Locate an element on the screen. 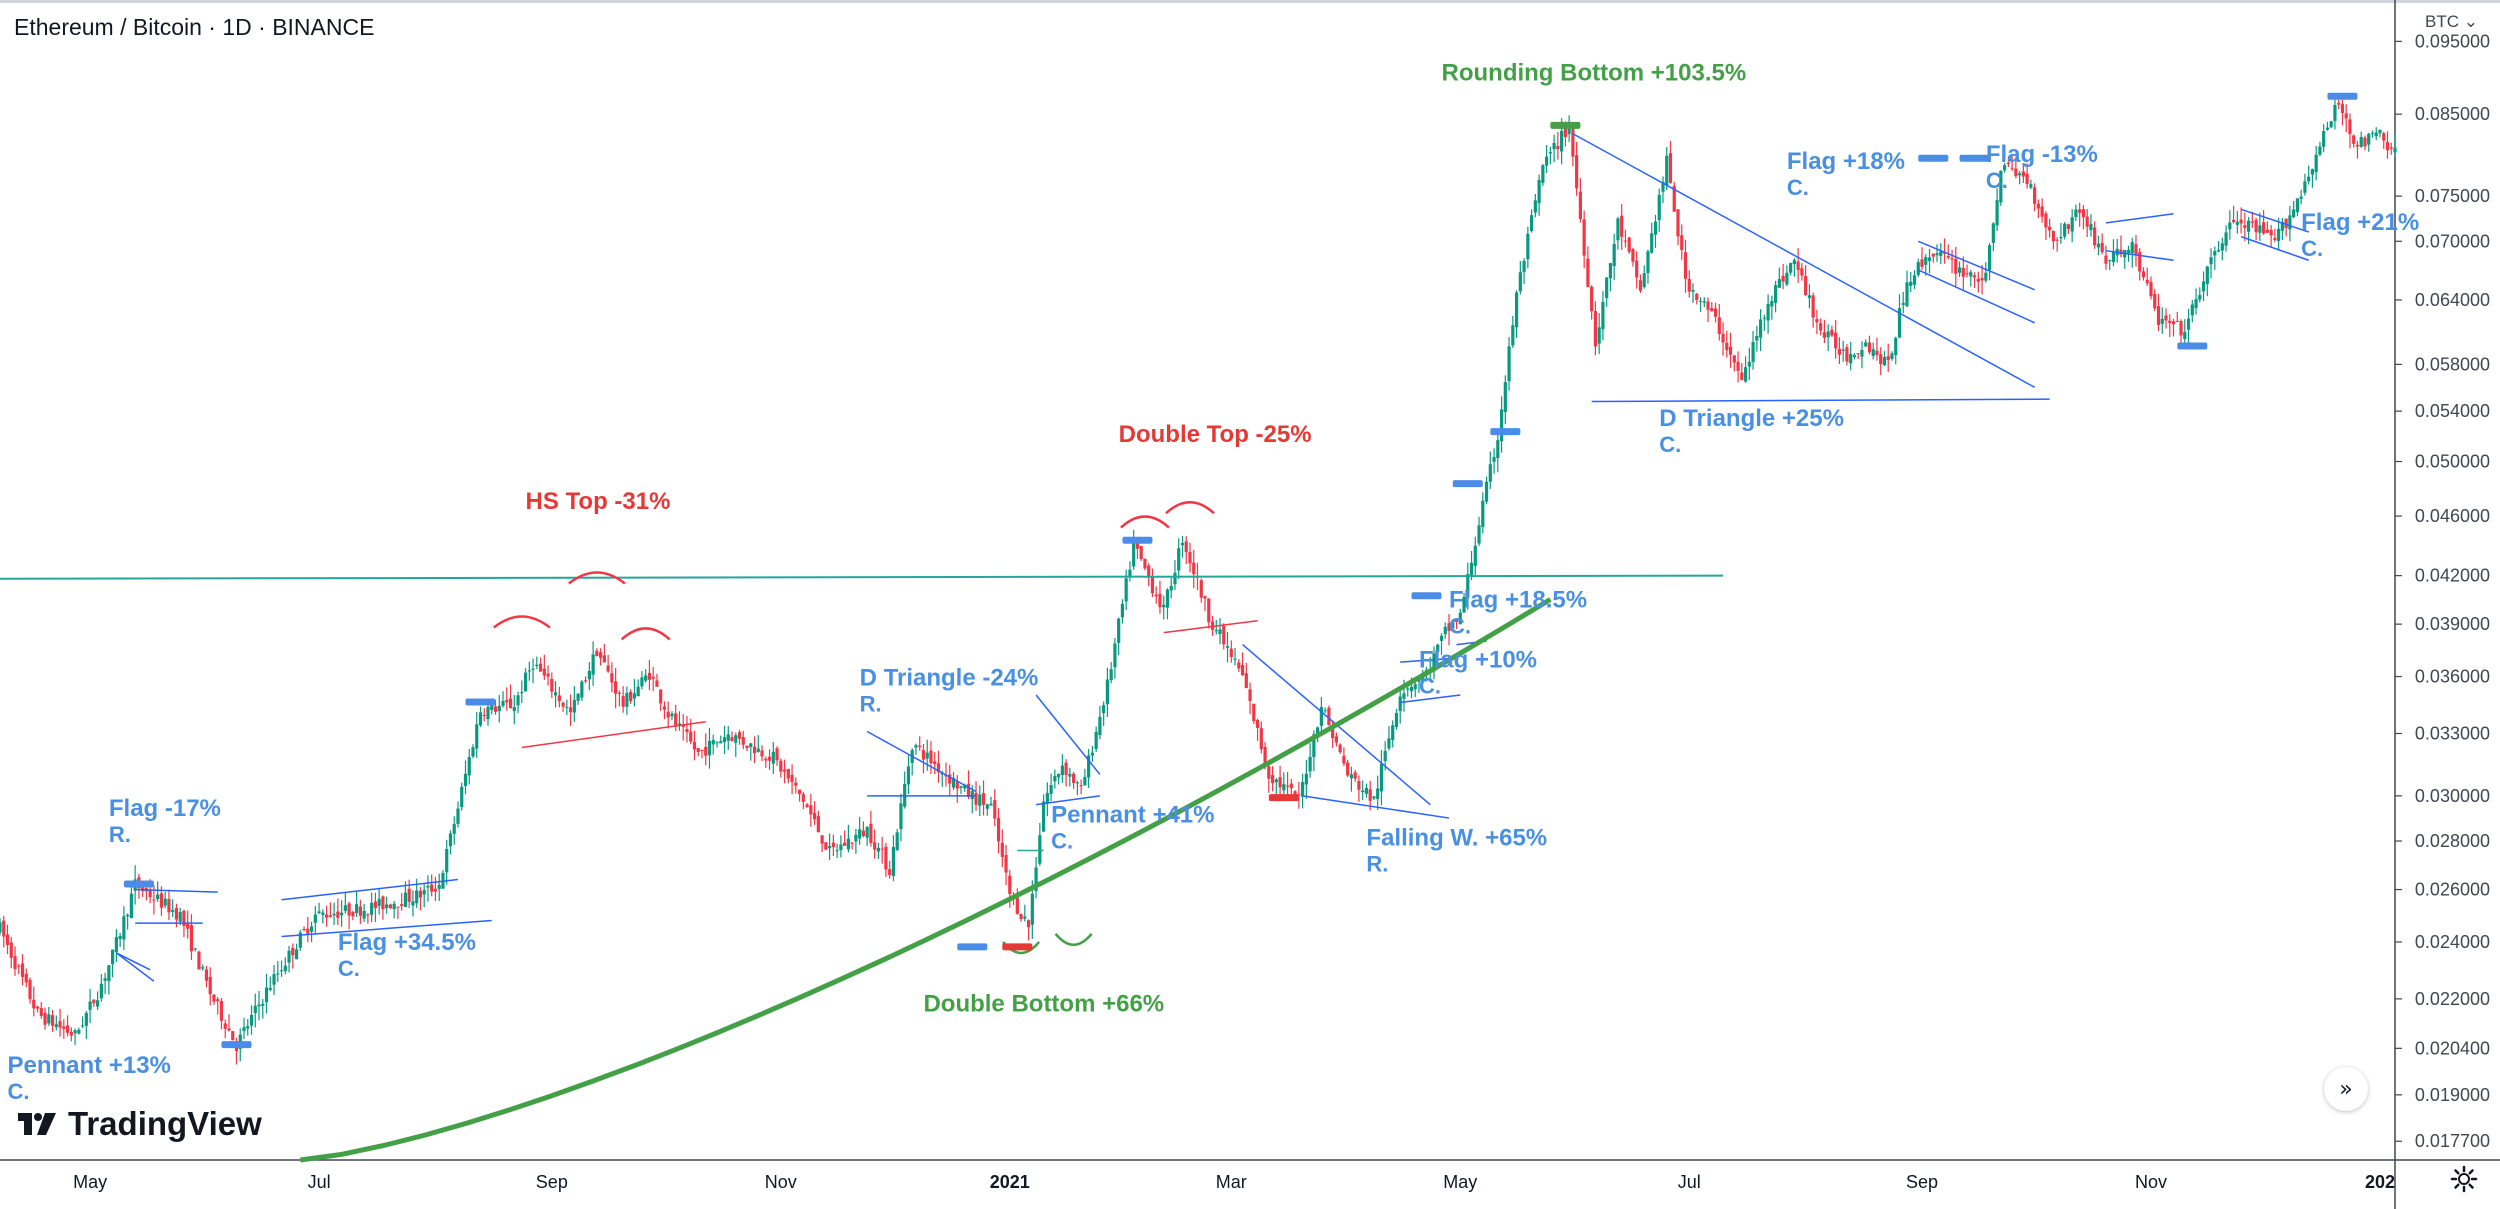  price-axis-label: 0.075000 is located at coordinates (2452, 196).